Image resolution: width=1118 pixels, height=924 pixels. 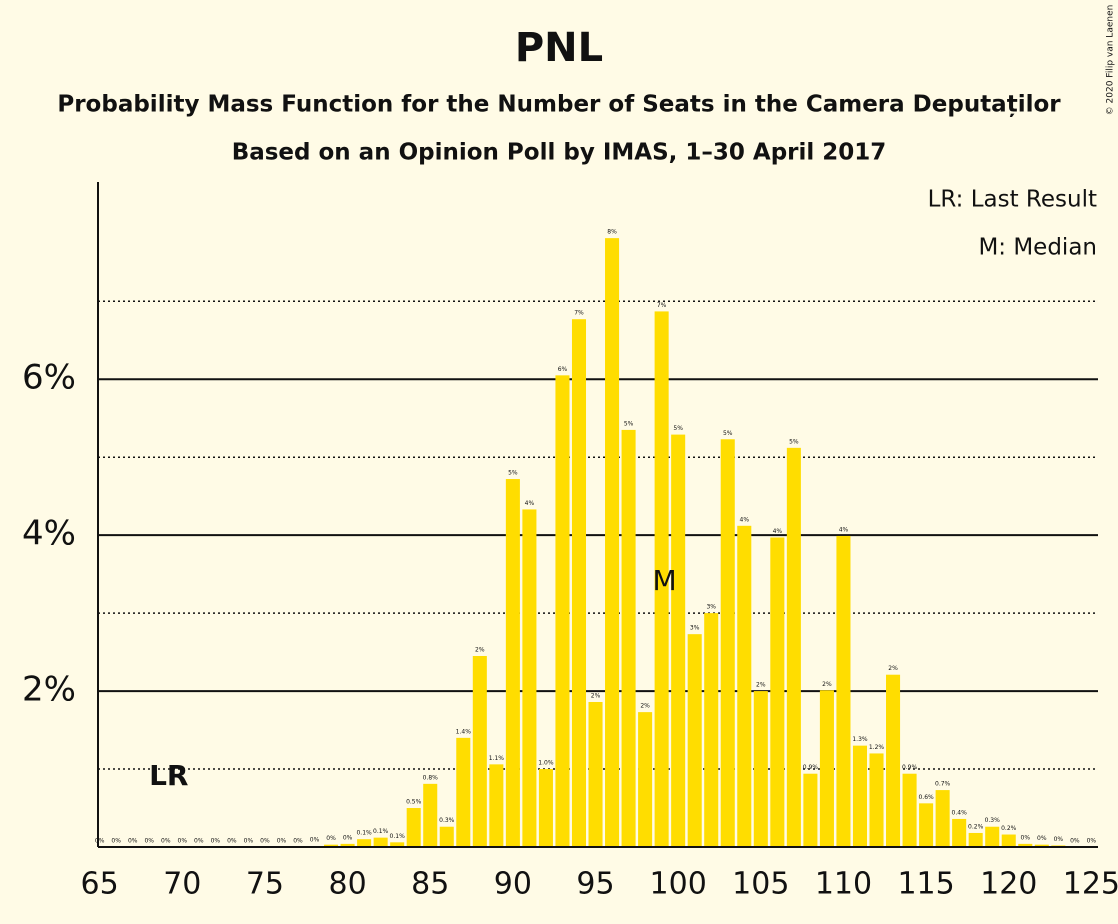 What do you see at coordinates (265, 884) in the screenshot?
I see `x-tick-label: 75` at bounding box center [265, 884].